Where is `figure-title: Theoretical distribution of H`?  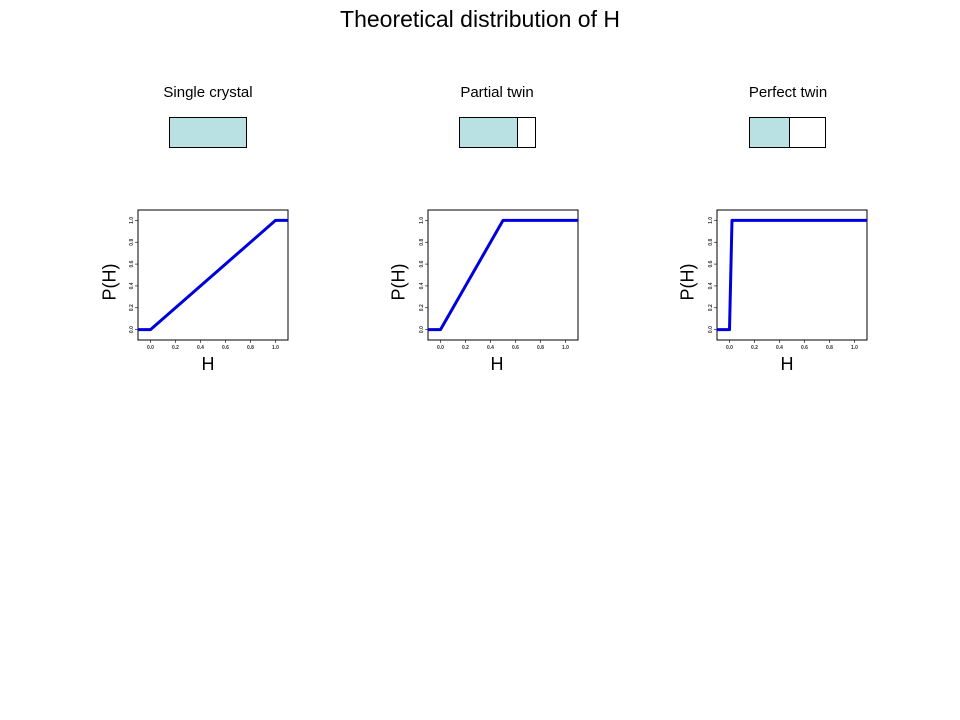
figure-title: Theoretical distribution of H is located at coordinates (480, 19).